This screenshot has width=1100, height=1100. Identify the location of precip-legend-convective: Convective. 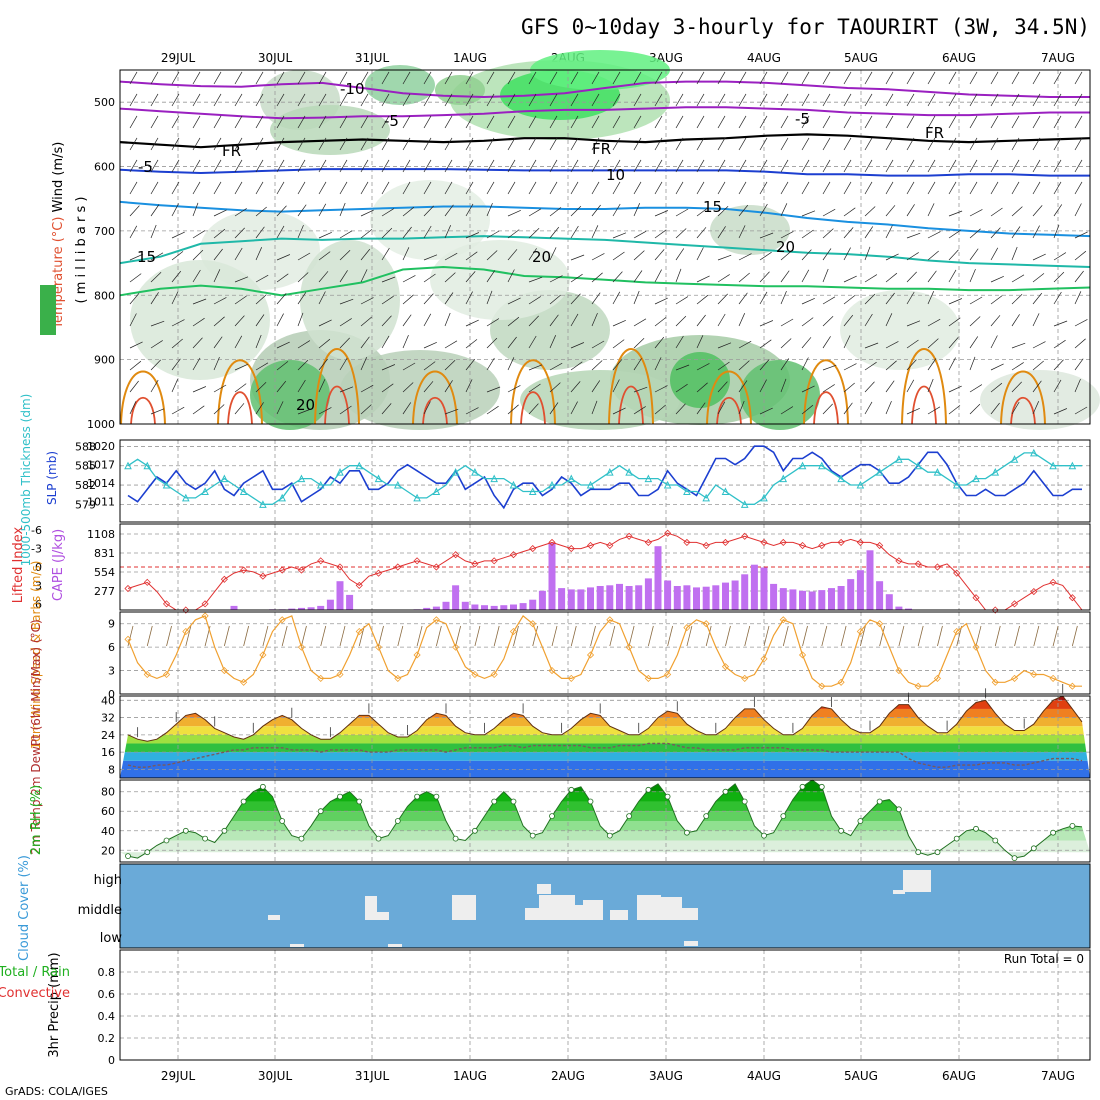
(35, 993).